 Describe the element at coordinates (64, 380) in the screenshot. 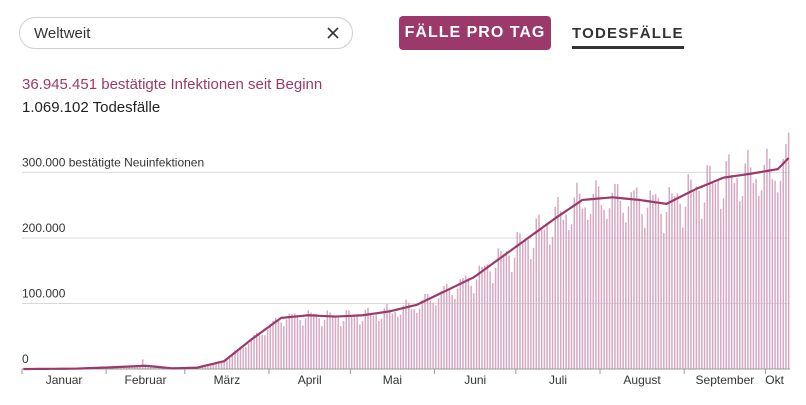

I see `x-tick-label: Januar` at that location.